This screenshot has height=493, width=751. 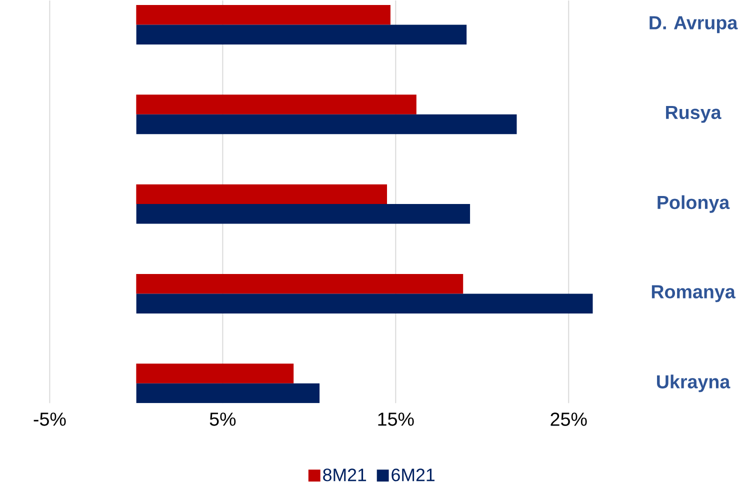 I want to click on legend-label: 8M21, so click(x=344, y=475).